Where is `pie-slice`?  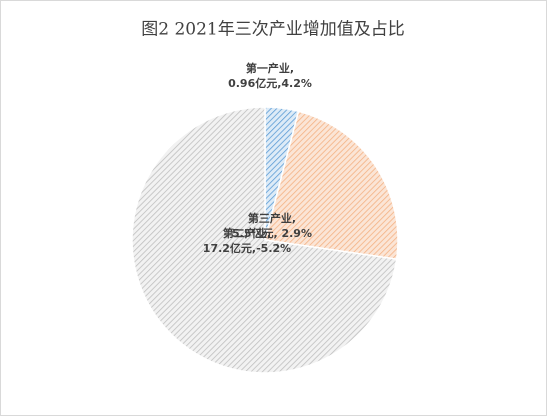
pie-slice is located at coordinates (331, 185).